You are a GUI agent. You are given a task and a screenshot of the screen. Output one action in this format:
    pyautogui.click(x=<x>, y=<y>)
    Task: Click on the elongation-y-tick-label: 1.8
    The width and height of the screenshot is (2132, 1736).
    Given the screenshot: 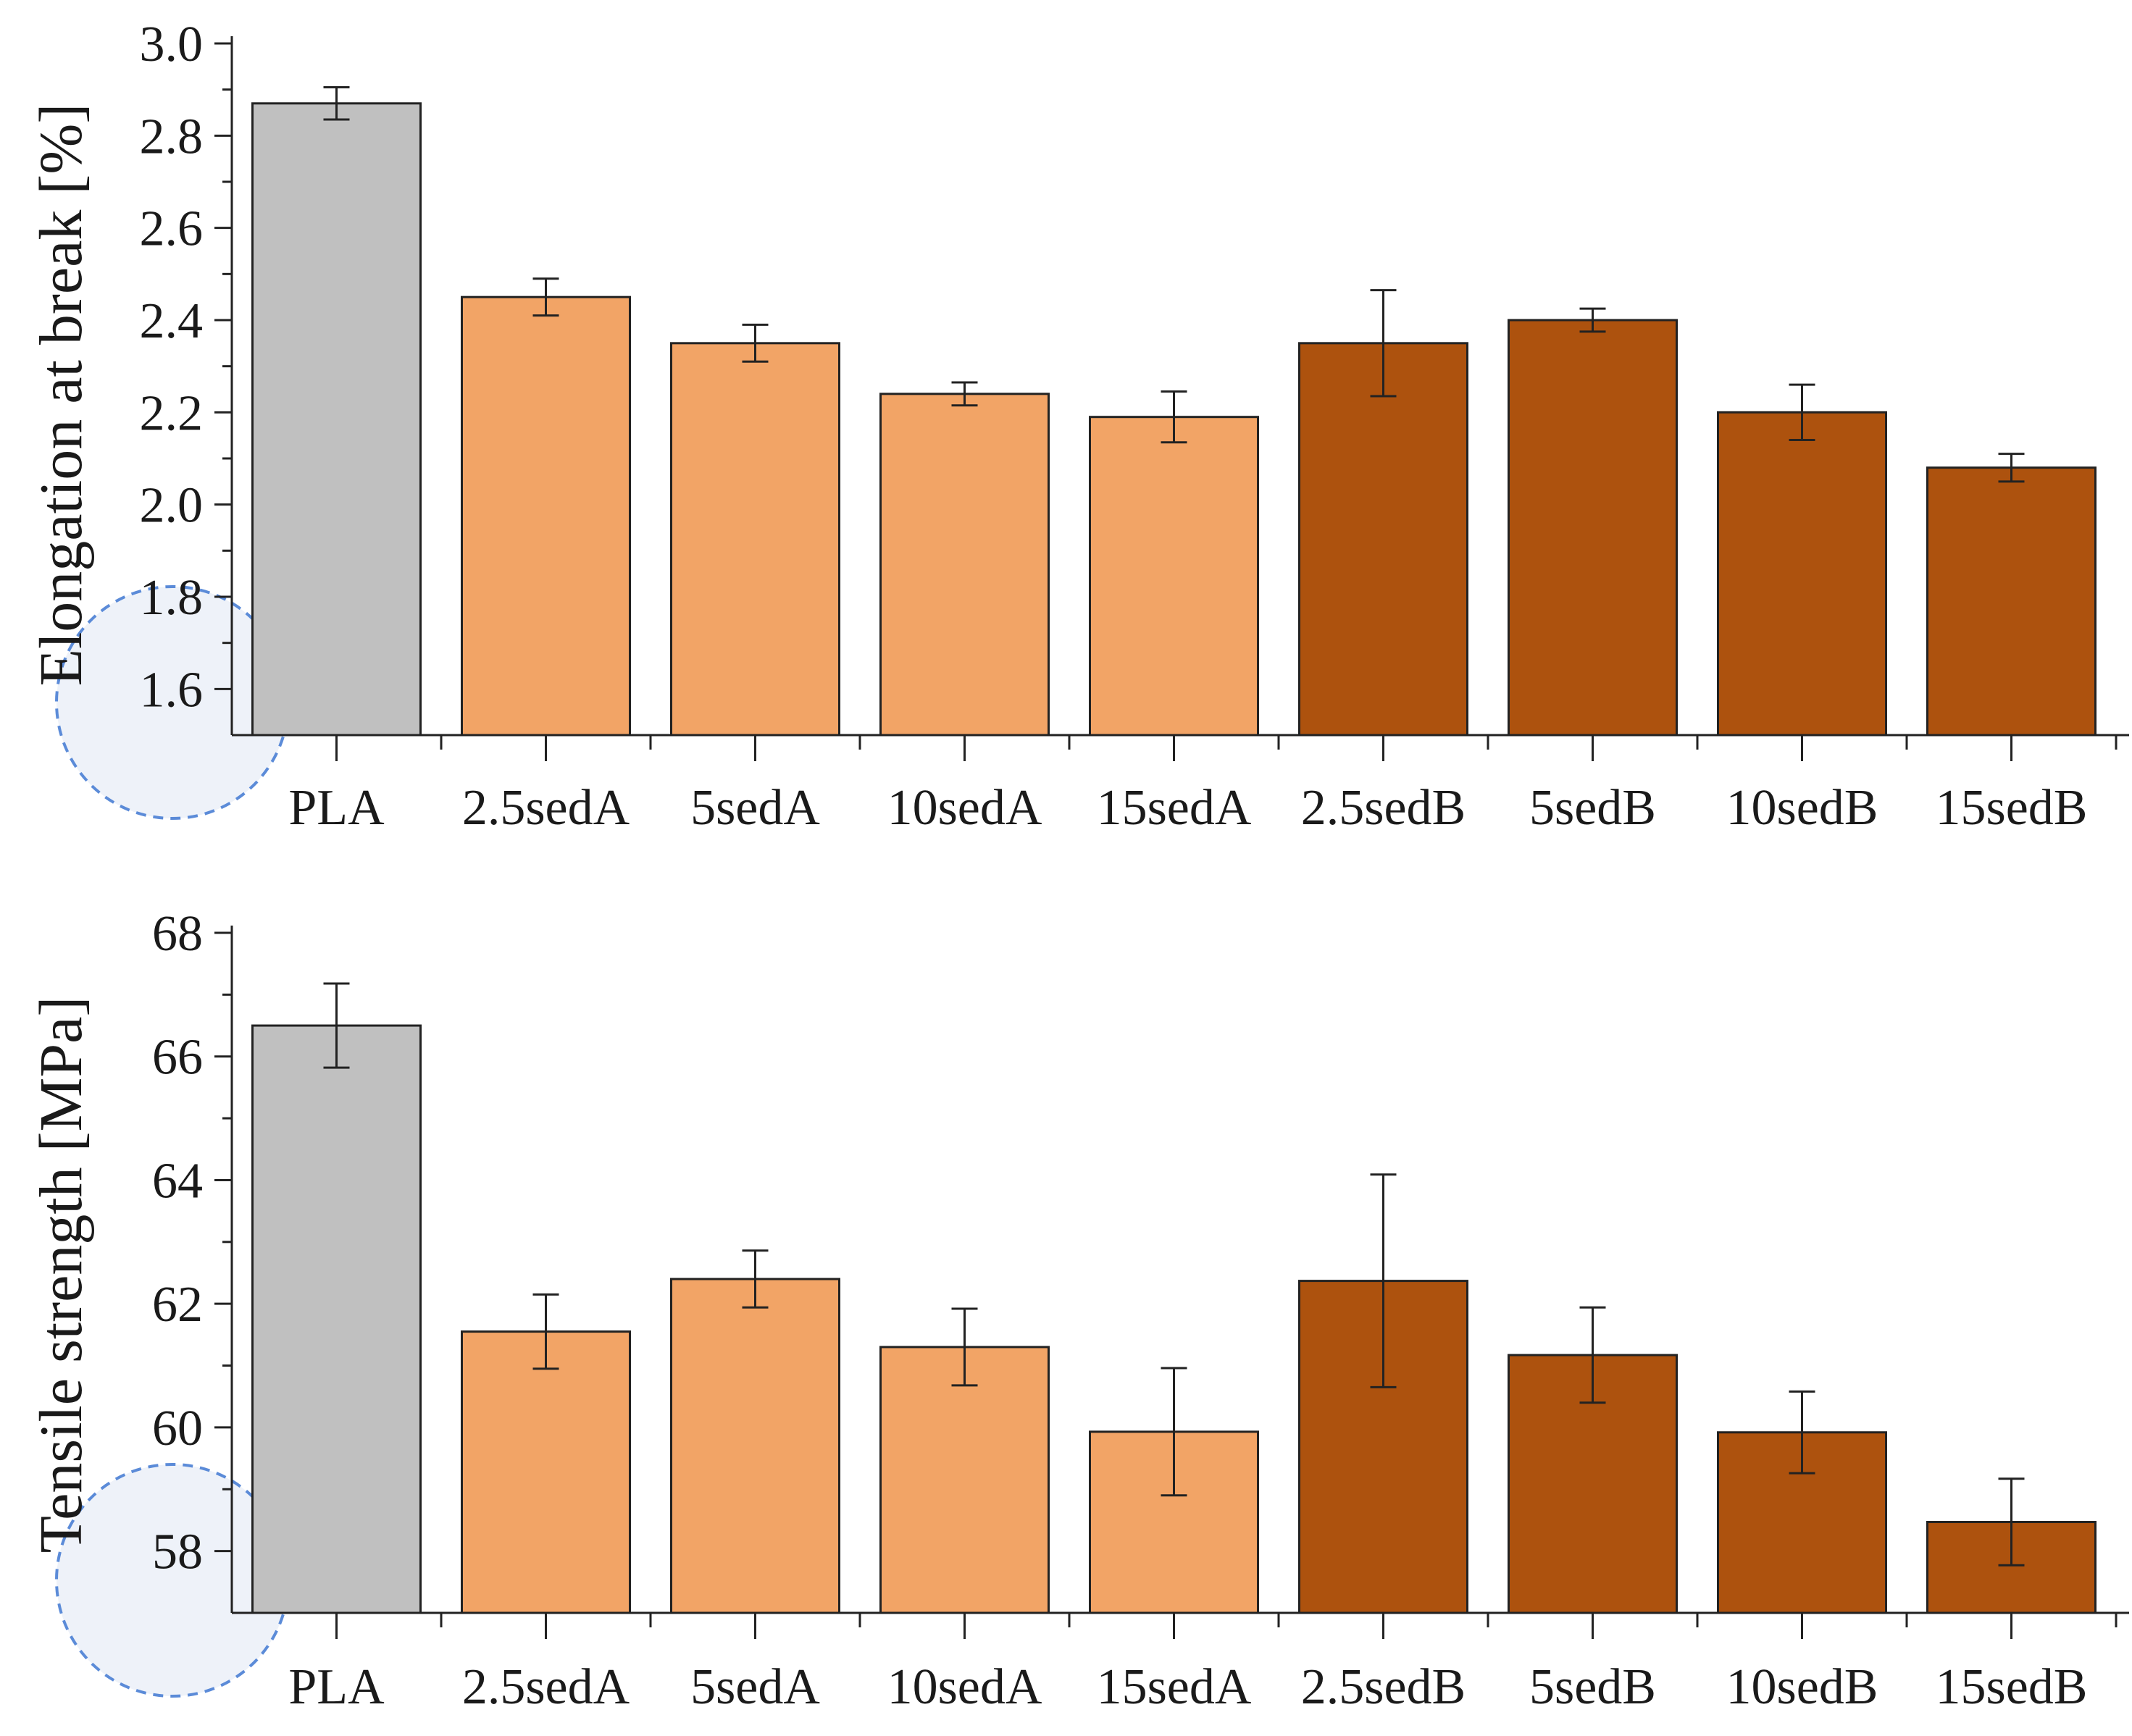 What is the action you would take?
    pyautogui.click(x=172, y=598)
    